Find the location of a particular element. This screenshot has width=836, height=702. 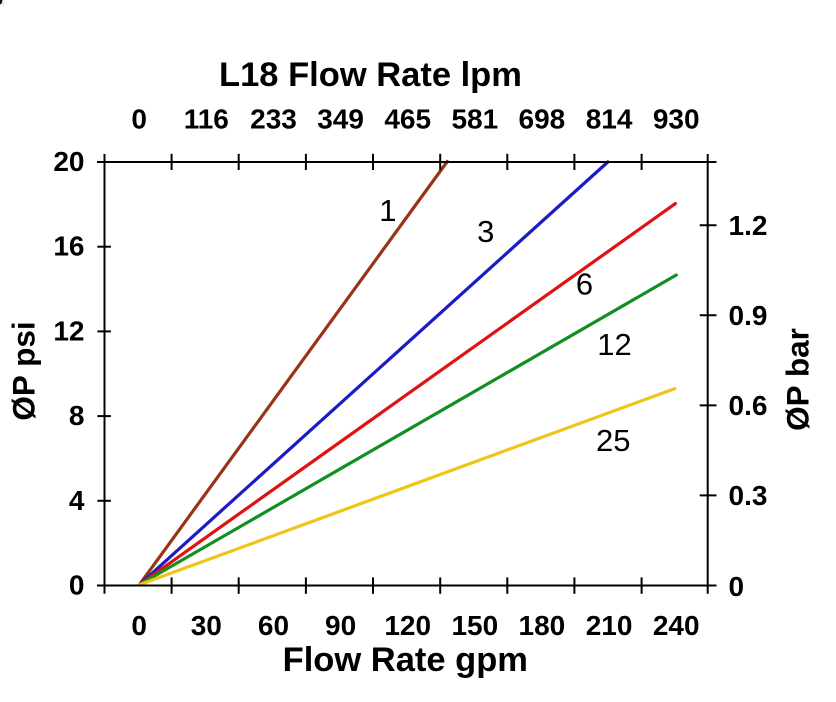

svg-text: 465 is located at coordinates (407, 119).